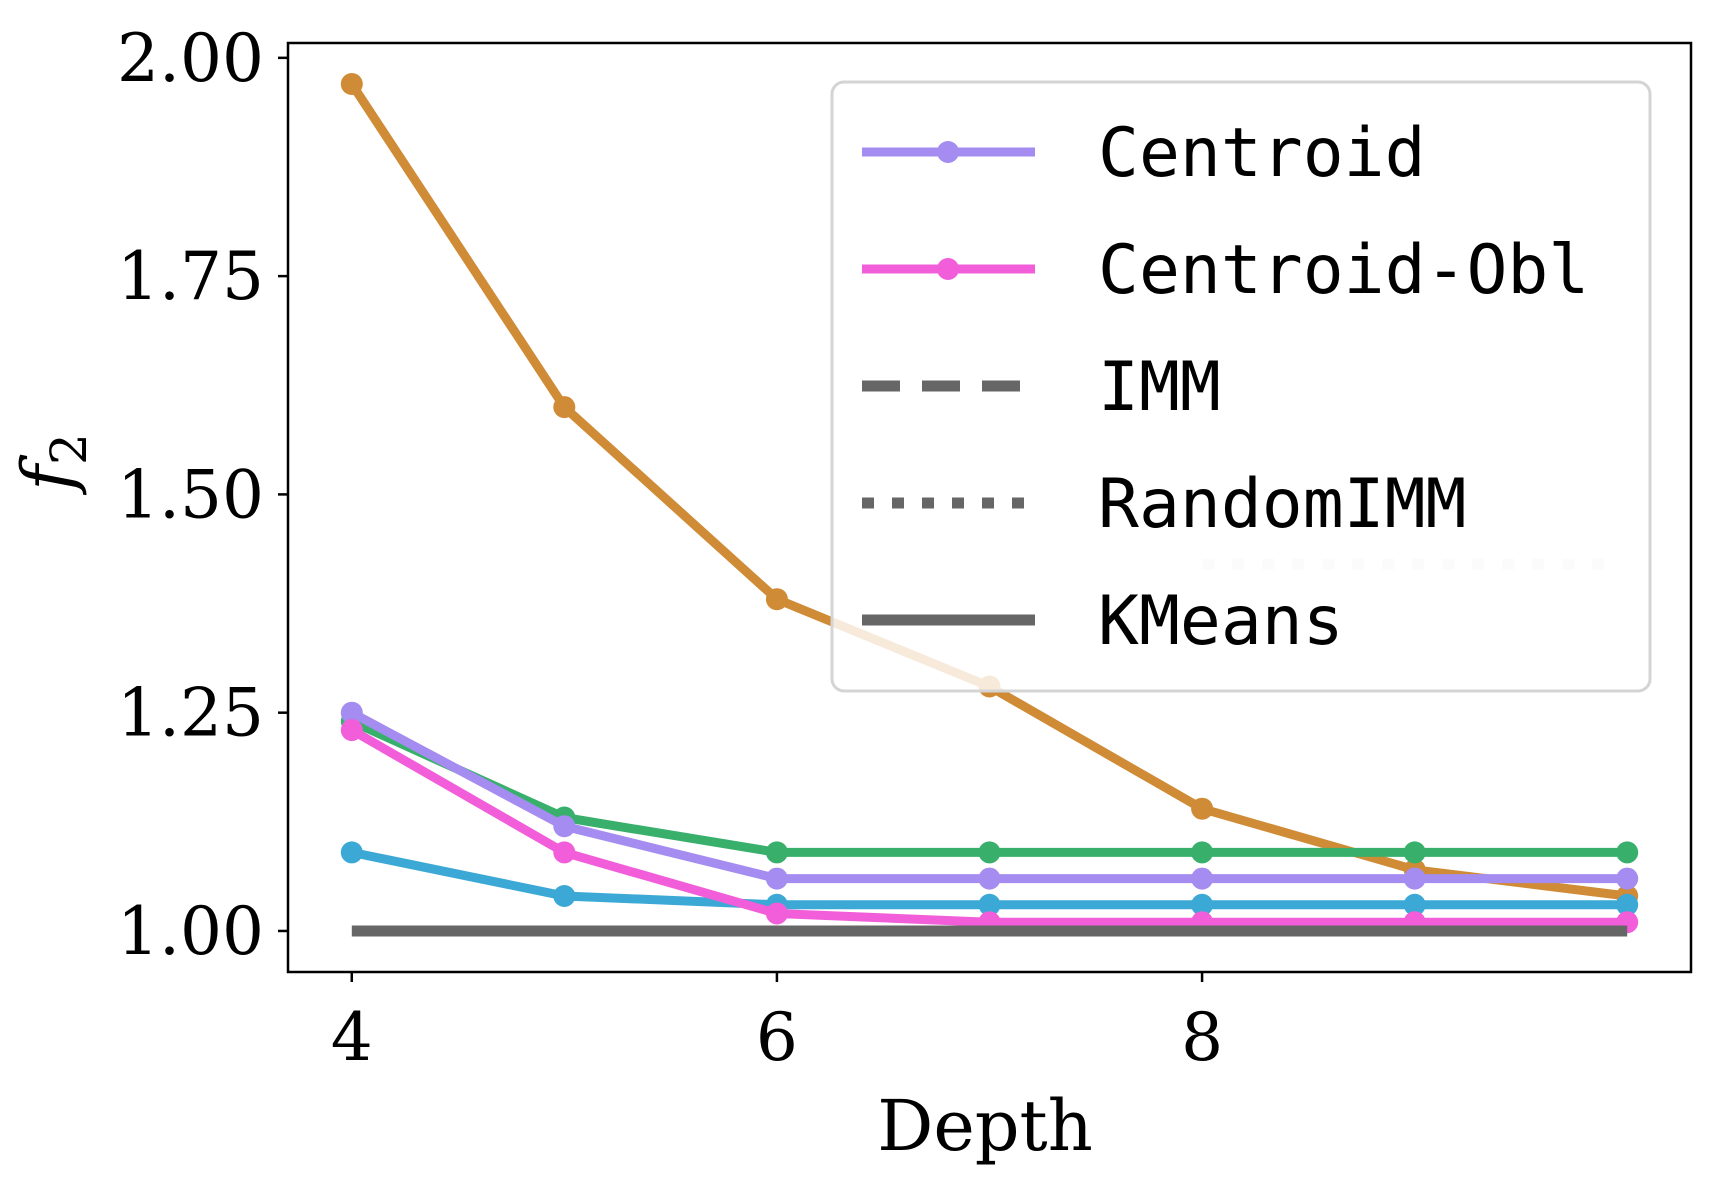  Describe the element at coordinates (1262, 153) in the screenshot. I see `legend-label-centroid: Centroid` at that location.